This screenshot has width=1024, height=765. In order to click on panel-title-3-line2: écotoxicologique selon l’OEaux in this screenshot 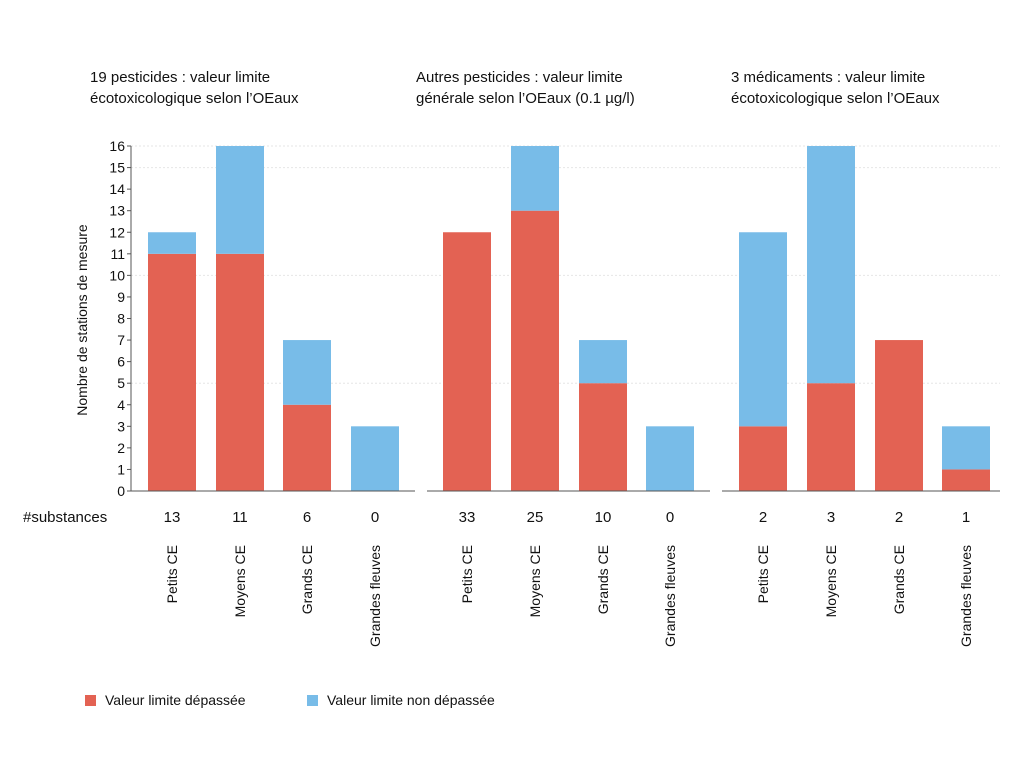, I will do `click(835, 98)`.